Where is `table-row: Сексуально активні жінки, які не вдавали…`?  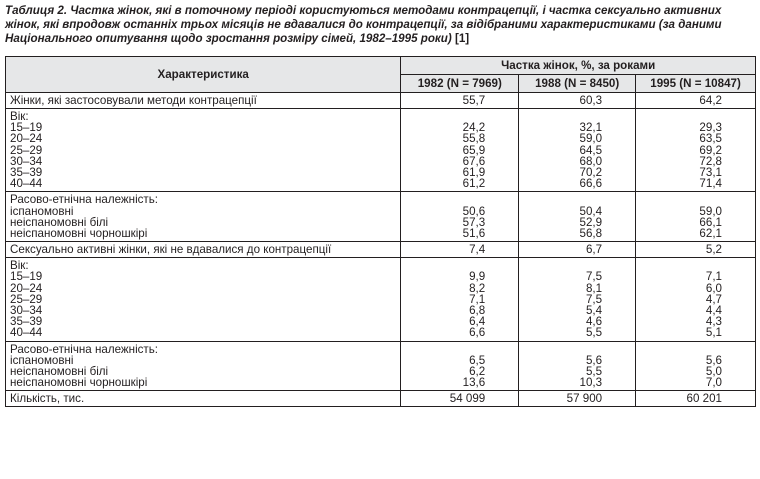 table-row: Сексуально активні жінки, які не вдавали… is located at coordinates (380, 250).